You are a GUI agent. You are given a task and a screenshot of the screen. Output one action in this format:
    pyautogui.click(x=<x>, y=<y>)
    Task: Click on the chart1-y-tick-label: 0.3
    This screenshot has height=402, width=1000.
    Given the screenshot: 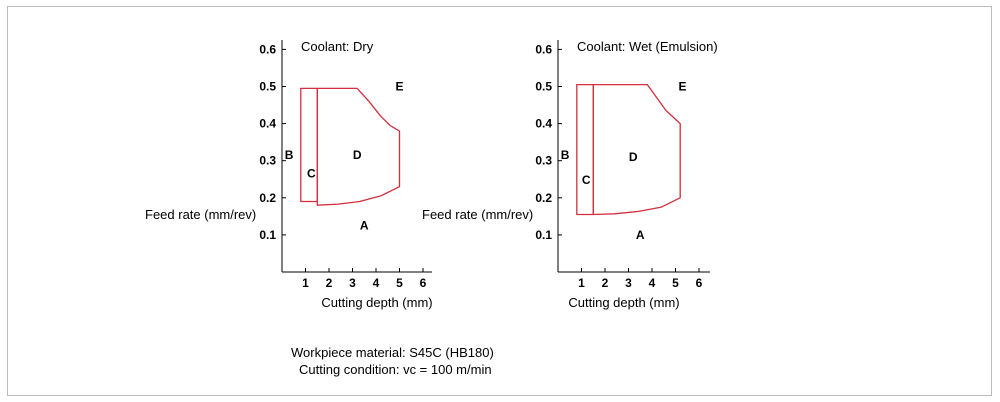 What is the action you would take?
    pyautogui.click(x=267, y=161)
    